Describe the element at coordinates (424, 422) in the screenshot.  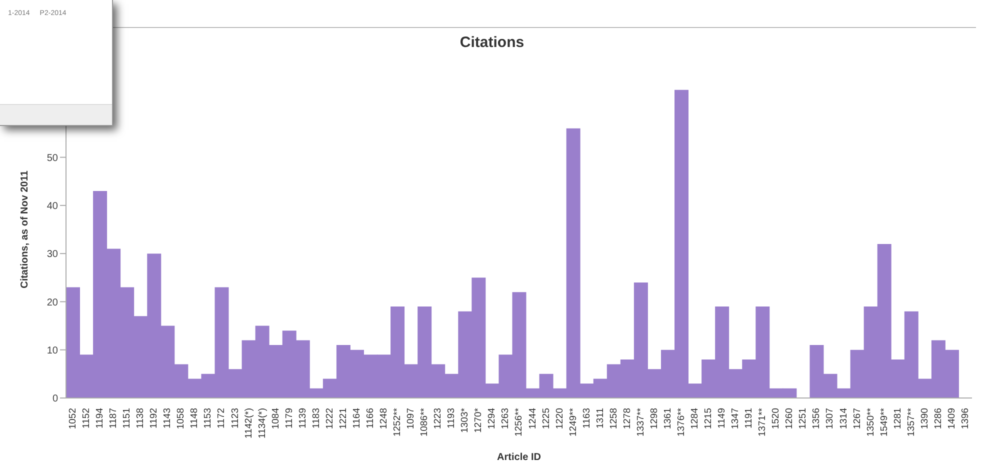
I see `x-tick-label: 1086**` at that location.